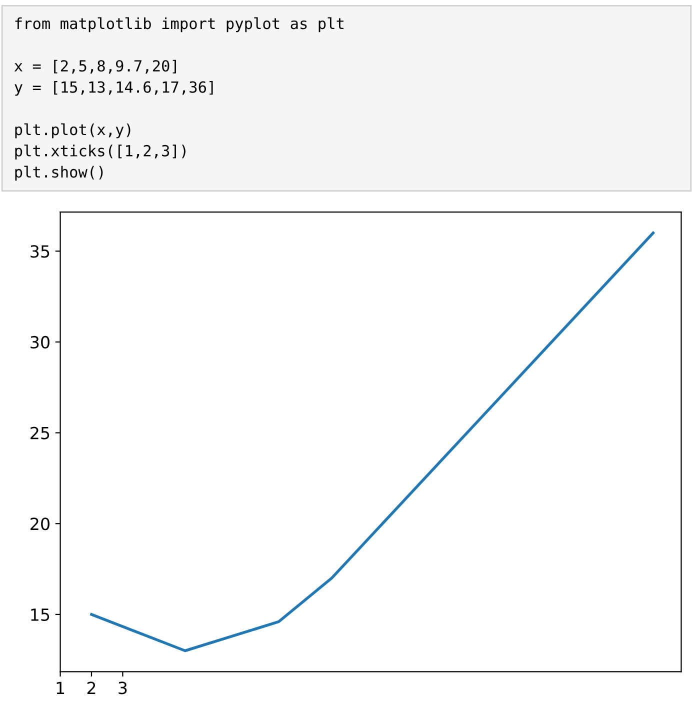  Describe the element at coordinates (95, 67) in the screenshot. I see `text: x = [2,5,8,9.7,20]` at that location.